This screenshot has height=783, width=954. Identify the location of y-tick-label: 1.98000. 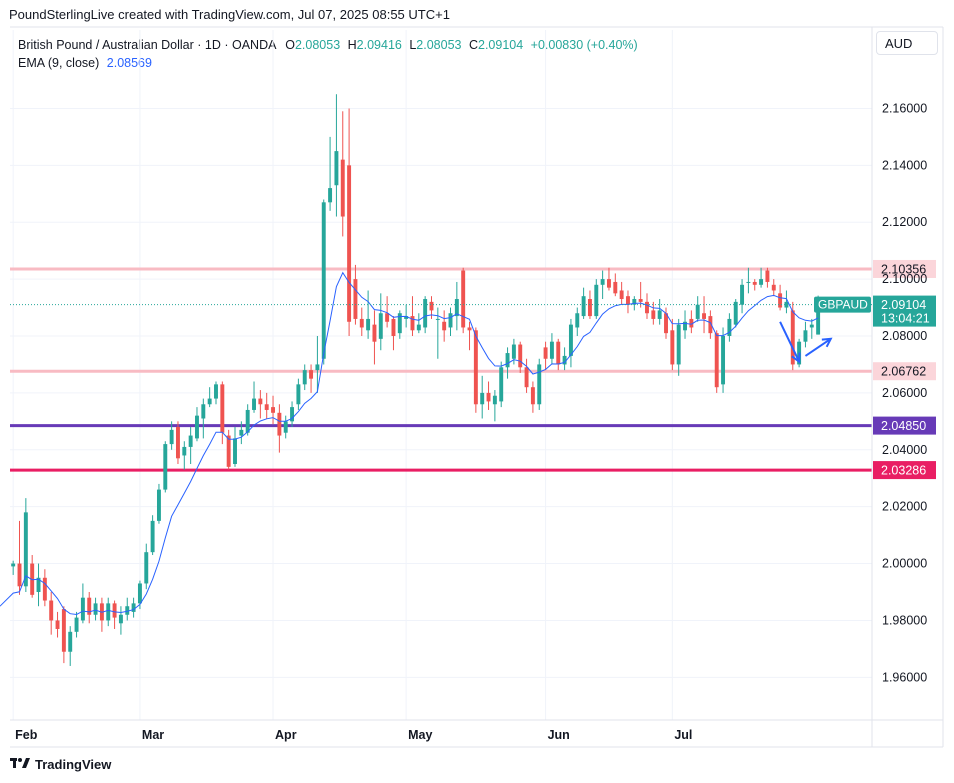
(904, 620).